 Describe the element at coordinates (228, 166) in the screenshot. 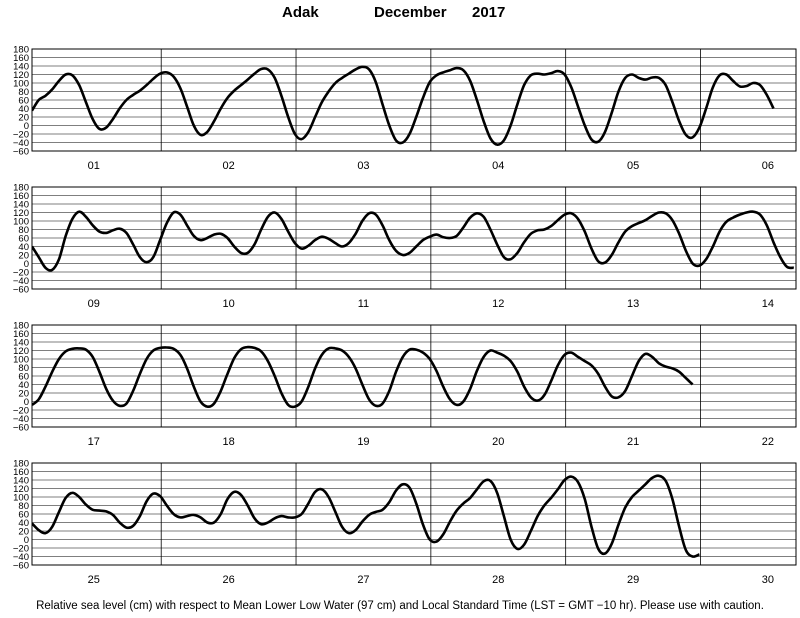

I see `day-label: 02` at that location.